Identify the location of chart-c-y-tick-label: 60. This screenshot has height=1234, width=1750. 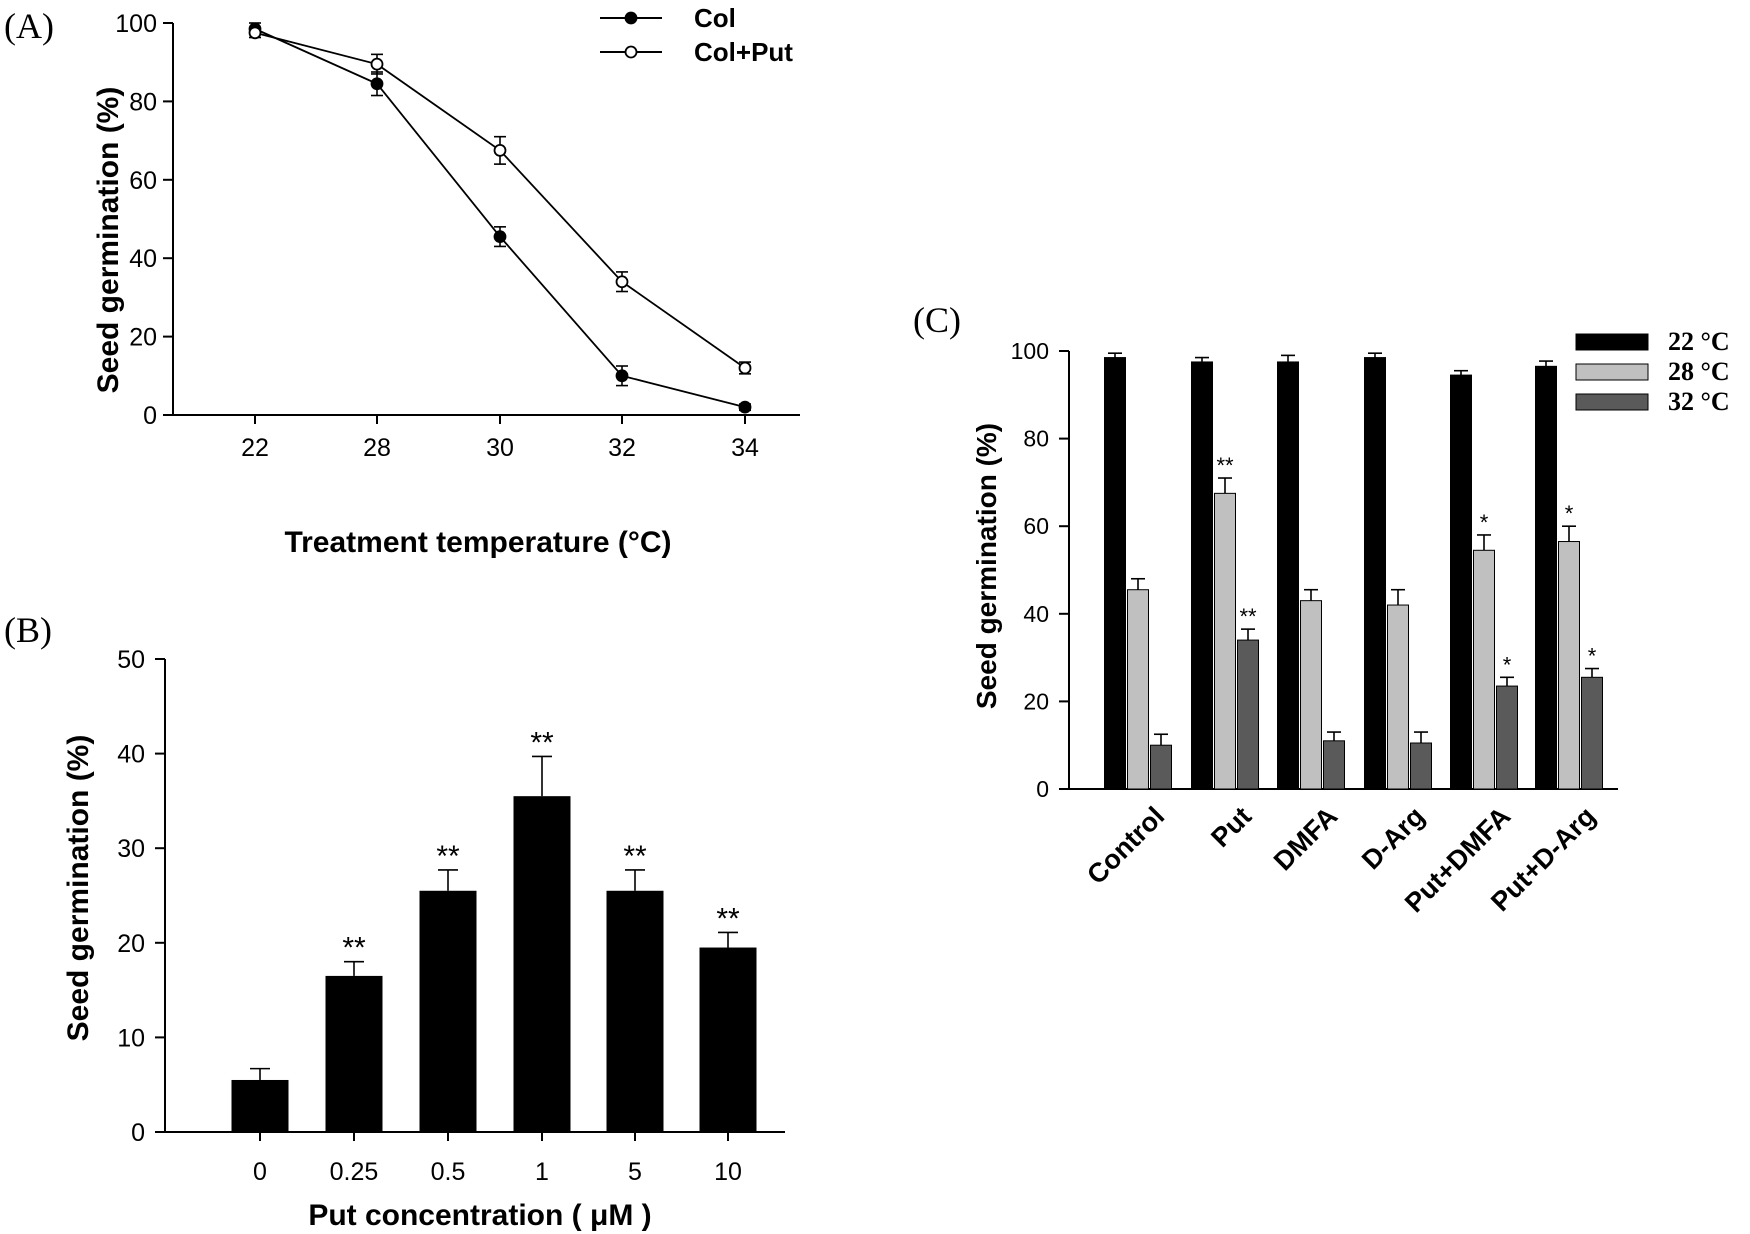
(1036, 526).